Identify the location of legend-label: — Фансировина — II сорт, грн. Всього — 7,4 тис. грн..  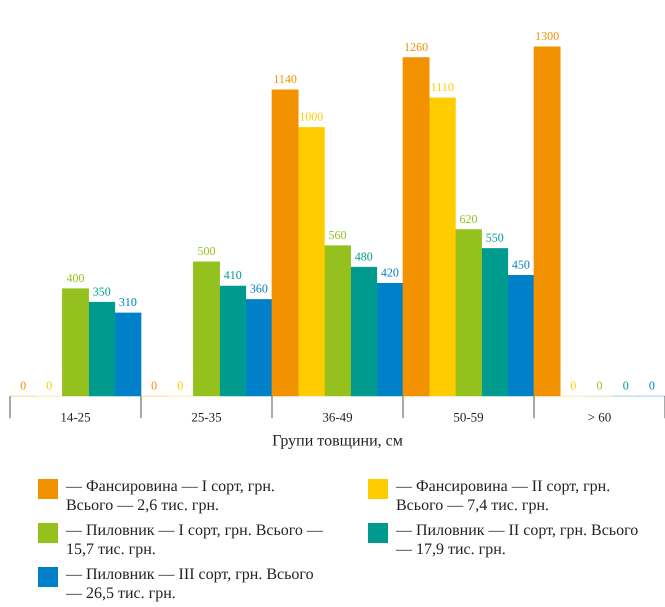
(504, 496).